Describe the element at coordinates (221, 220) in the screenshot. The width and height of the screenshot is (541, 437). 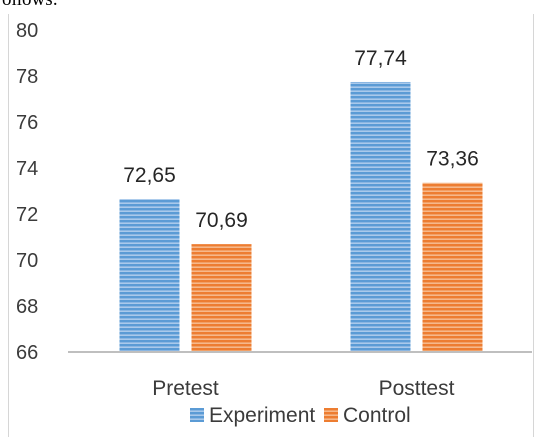
I see `data-label: 70,69` at that location.